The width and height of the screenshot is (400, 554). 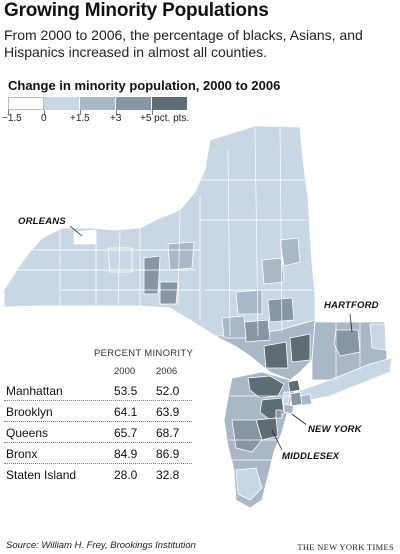 I want to click on callout-hartford: HARTFORD, so click(x=351, y=305).